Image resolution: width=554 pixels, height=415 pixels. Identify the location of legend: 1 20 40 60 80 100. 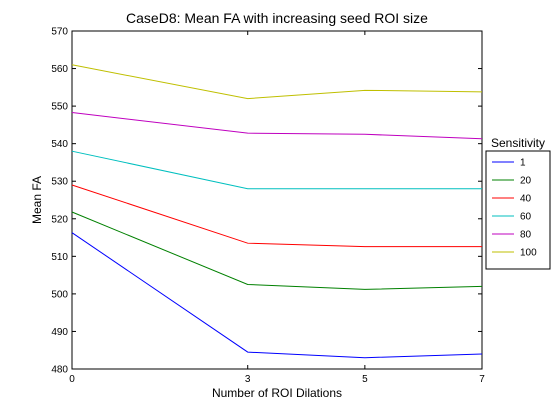
(518, 210).